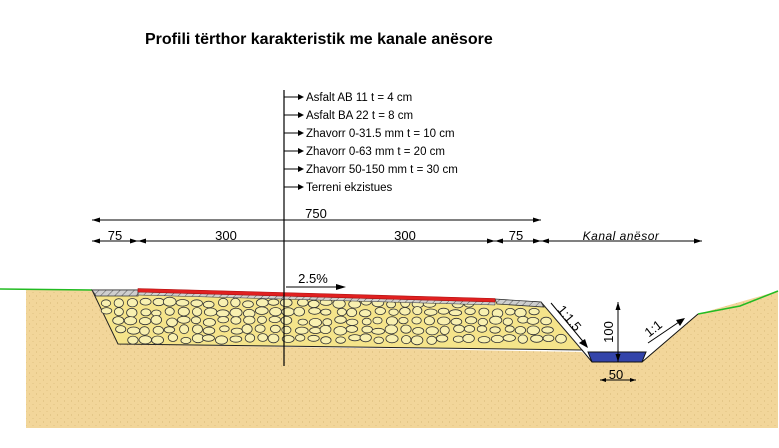  Describe the element at coordinates (608, 332) in the screenshot. I see `channel-depth-label: 100` at that location.